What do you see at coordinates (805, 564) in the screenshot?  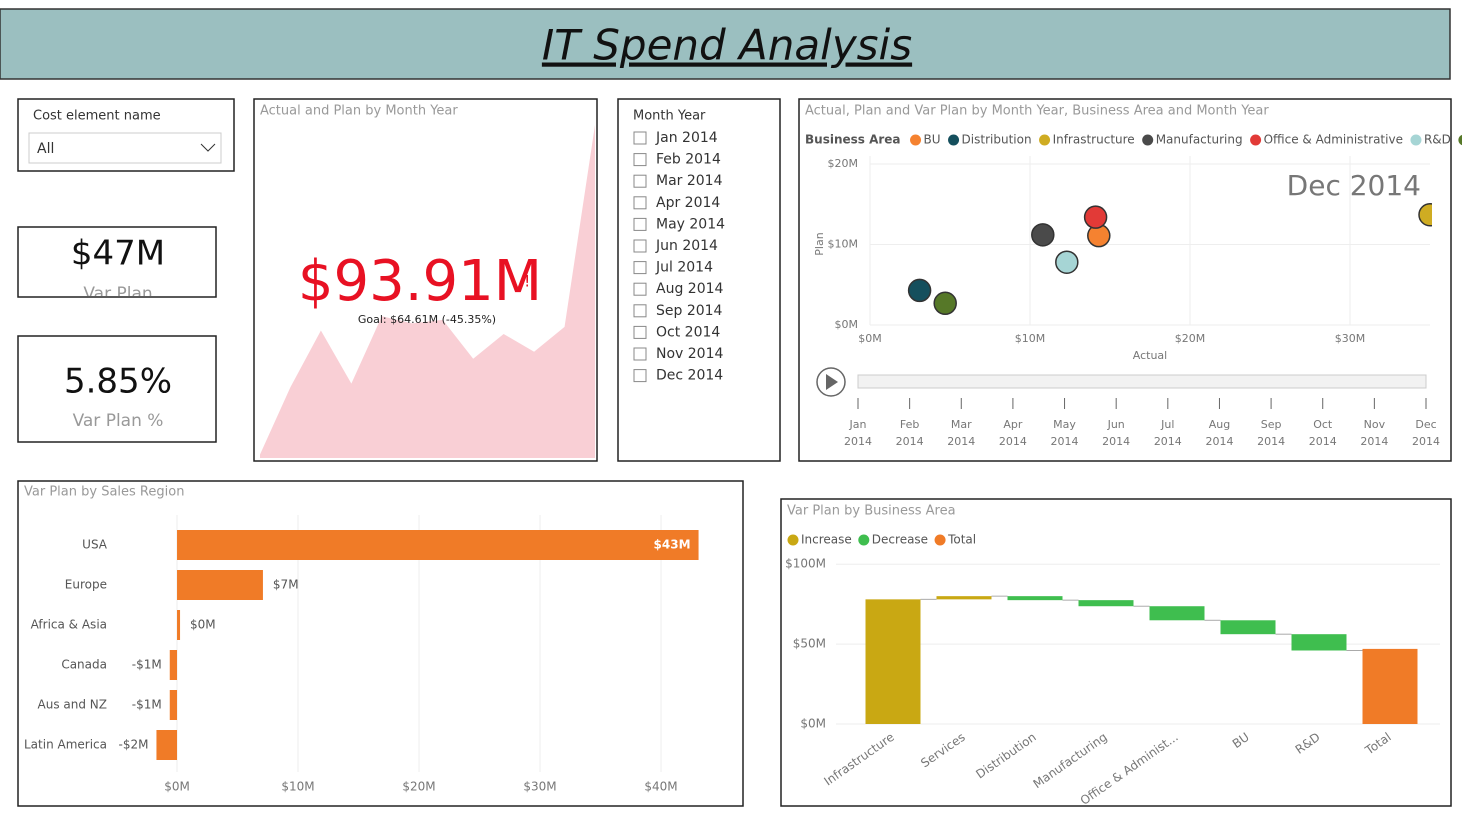 I see `y-tick-label: $100M` at bounding box center [805, 564].